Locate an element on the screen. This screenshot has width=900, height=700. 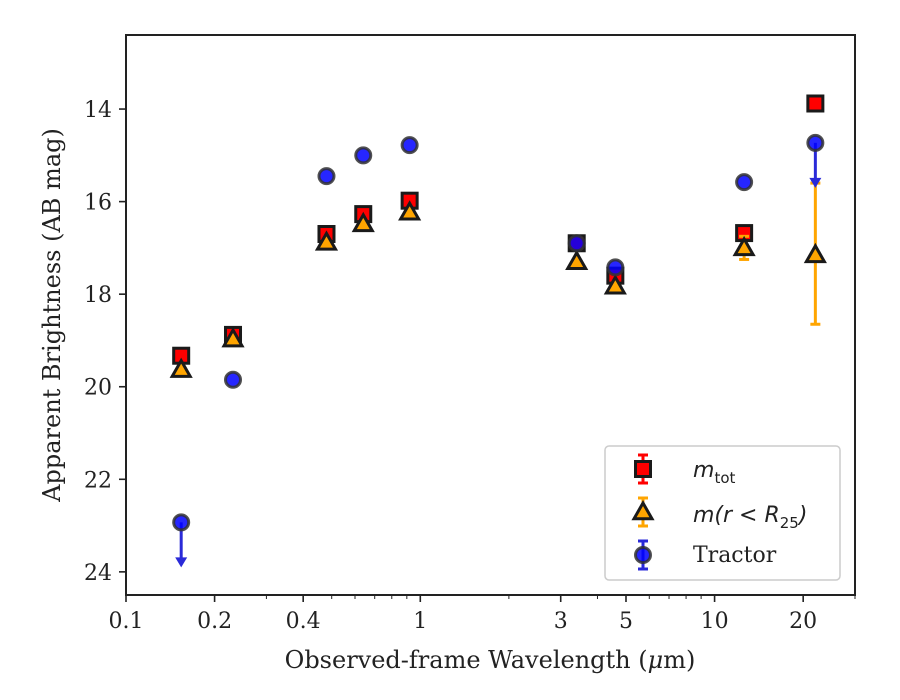
y-tick-label: 22 is located at coordinates (98, 480).